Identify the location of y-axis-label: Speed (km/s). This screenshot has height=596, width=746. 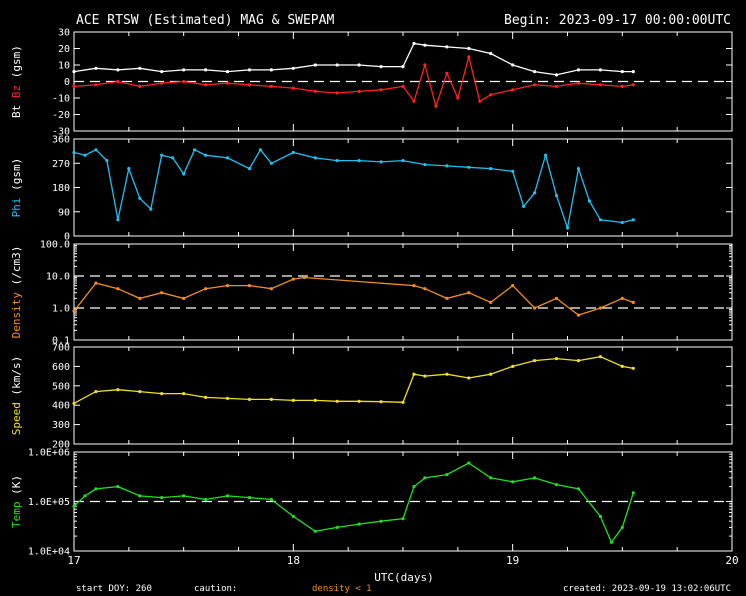
(16, 395).